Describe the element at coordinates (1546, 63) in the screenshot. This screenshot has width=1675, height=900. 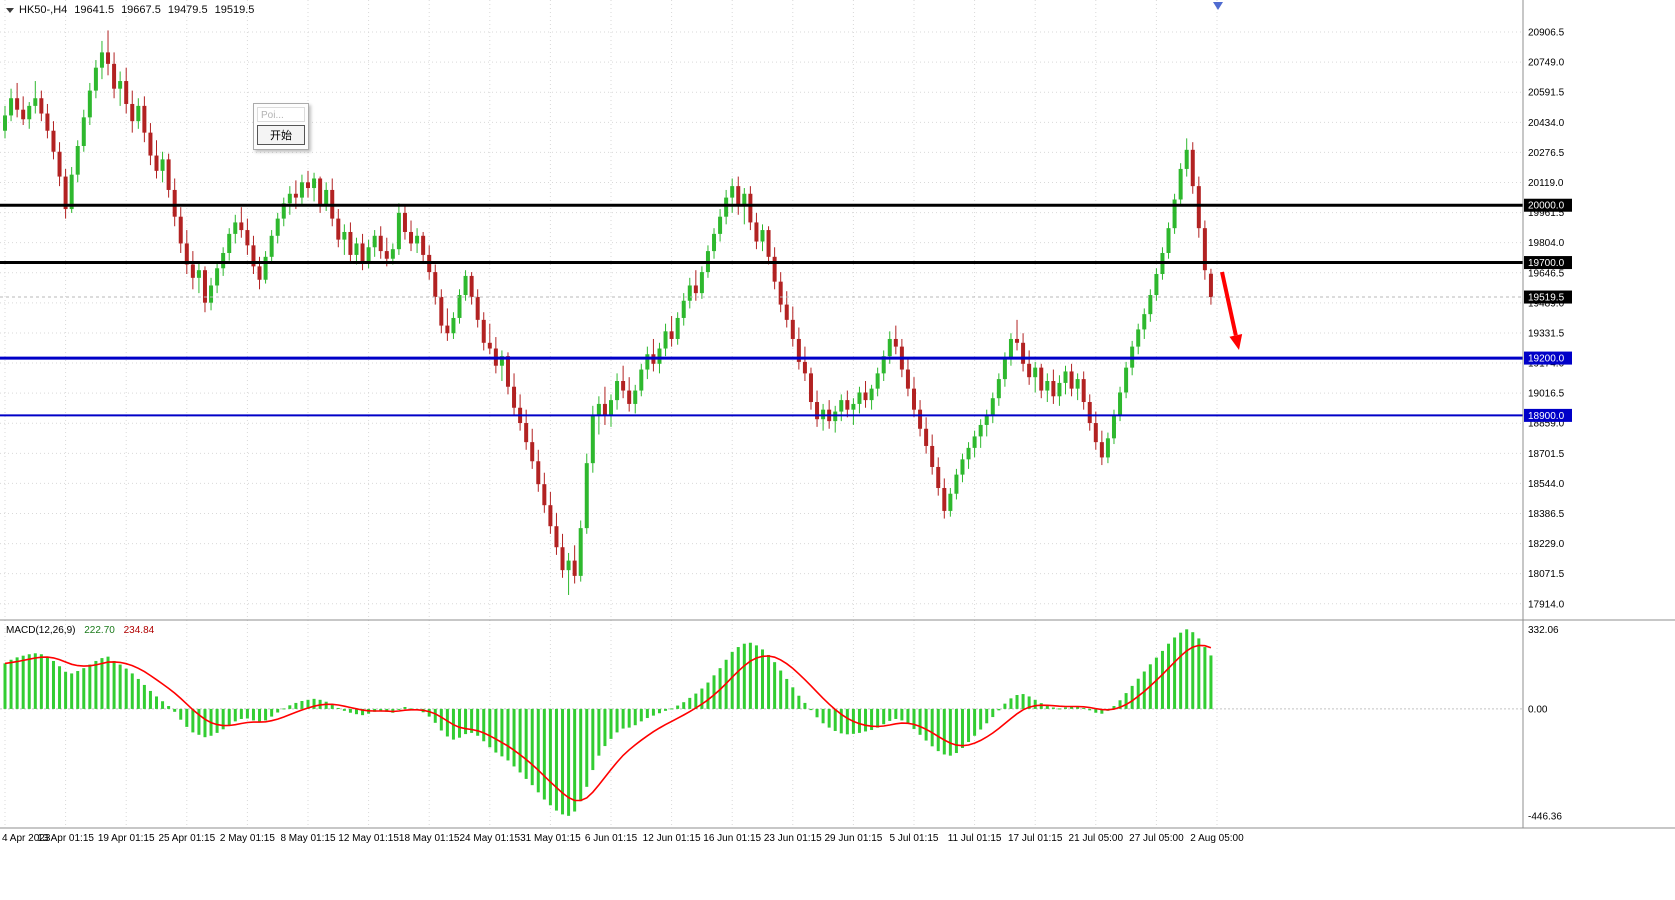
I see `price-axis-label: 20749.0` at that location.